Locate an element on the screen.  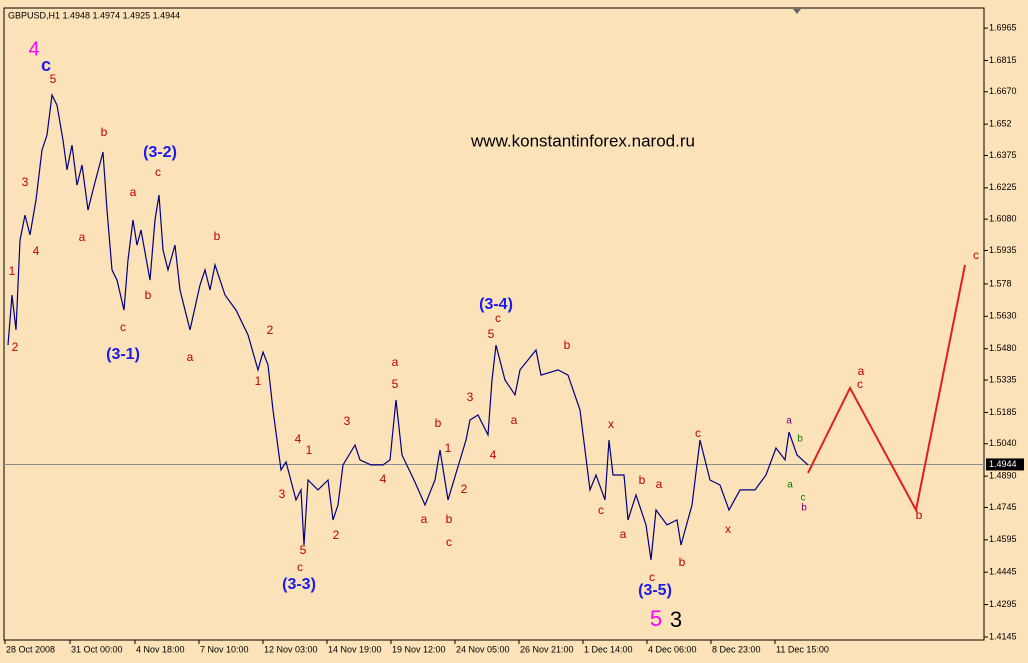
y-tick-label: 1.5335 is located at coordinates (1003, 379).